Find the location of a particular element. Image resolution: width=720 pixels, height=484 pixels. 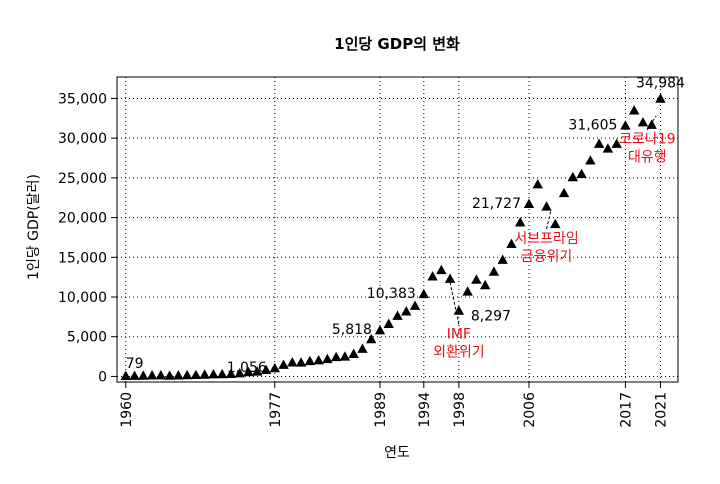

value-label: 10,383 is located at coordinates (391, 294).